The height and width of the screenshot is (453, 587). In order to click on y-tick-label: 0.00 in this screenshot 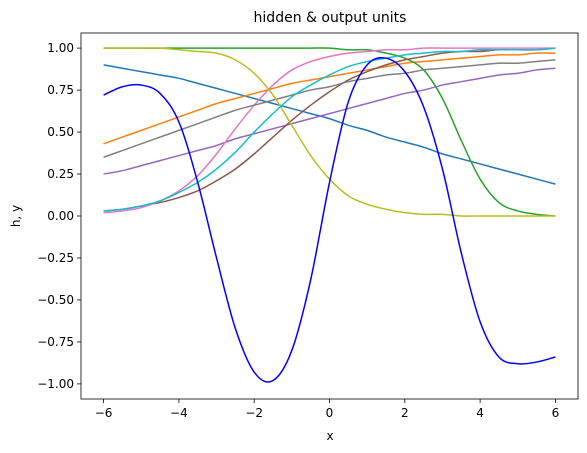, I will do `click(60, 216)`.